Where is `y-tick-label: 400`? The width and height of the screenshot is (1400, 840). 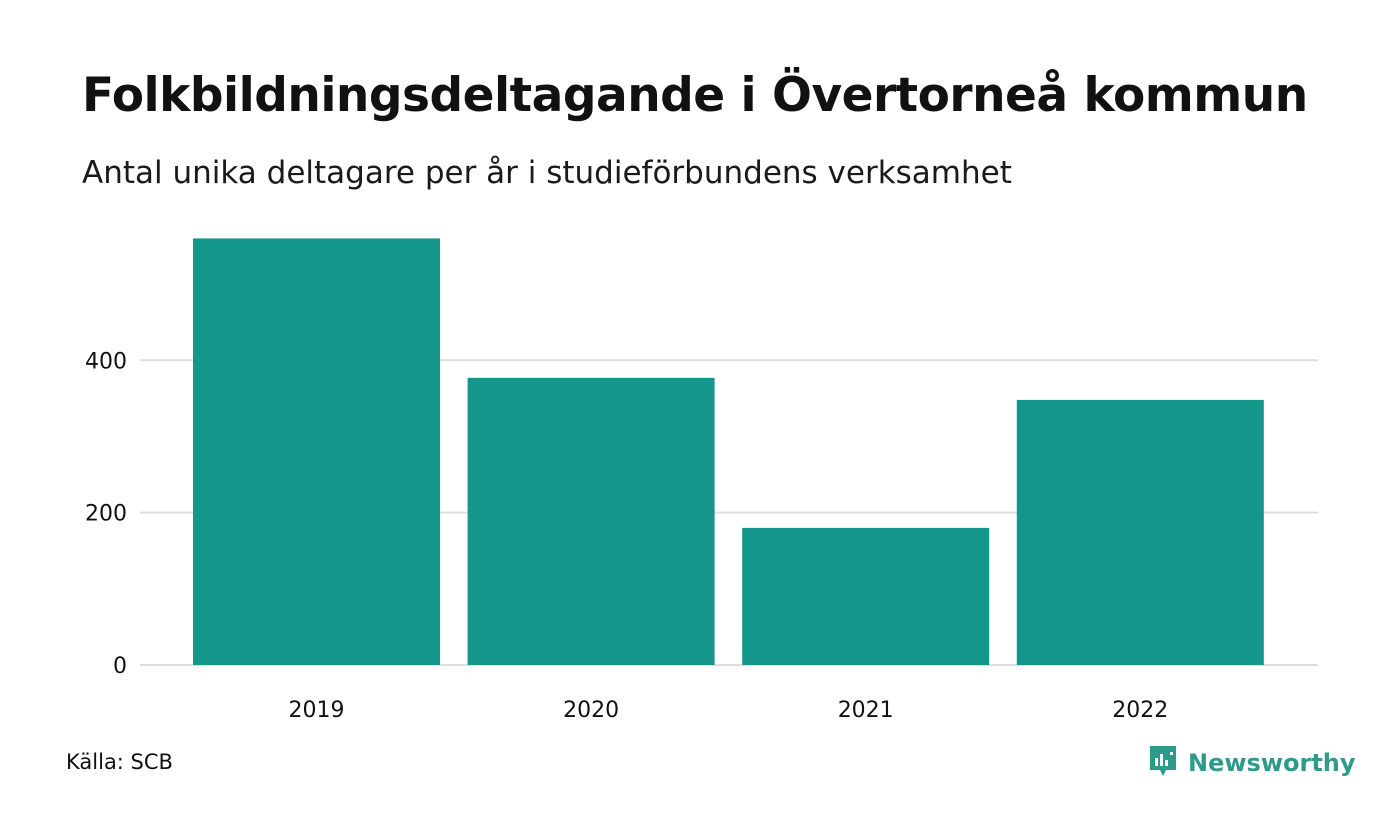 y-tick-label: 400 is located at coordinates (106, 361).